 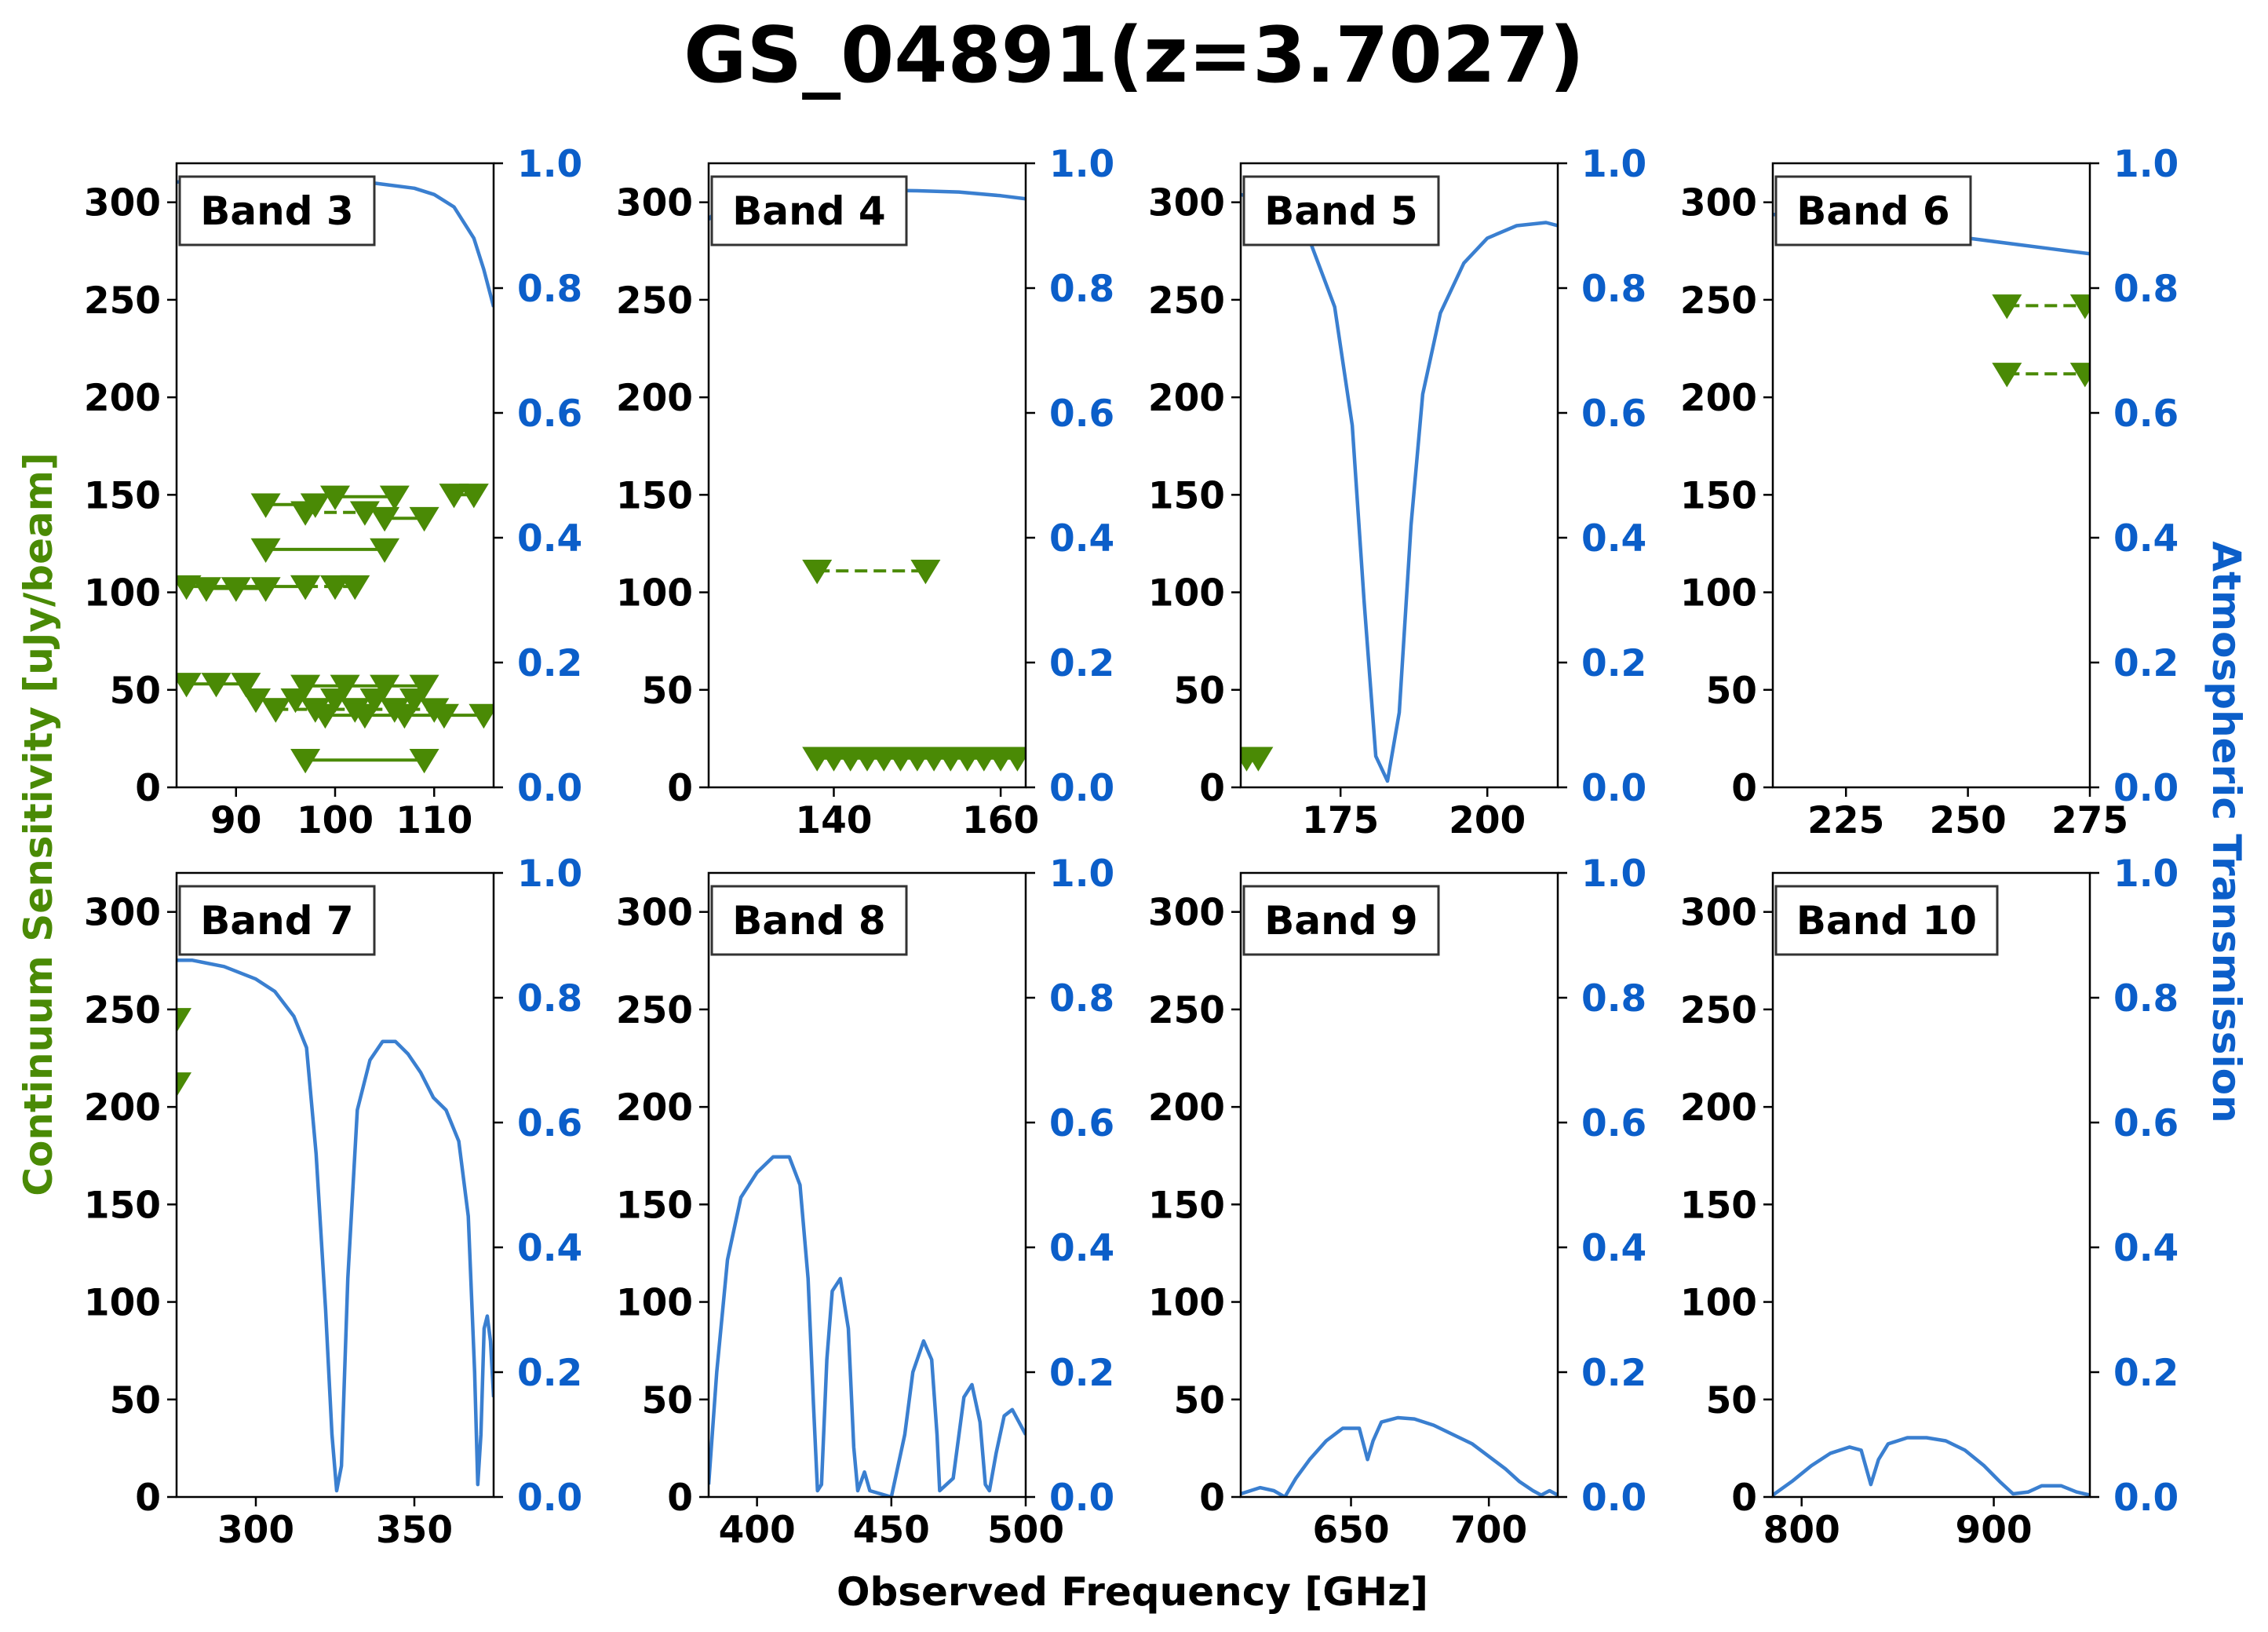 What do you see at coordinates (2090, 820) in the screenshot?
I see `x-tick-label: 275` at bounding box center [2090, 820].